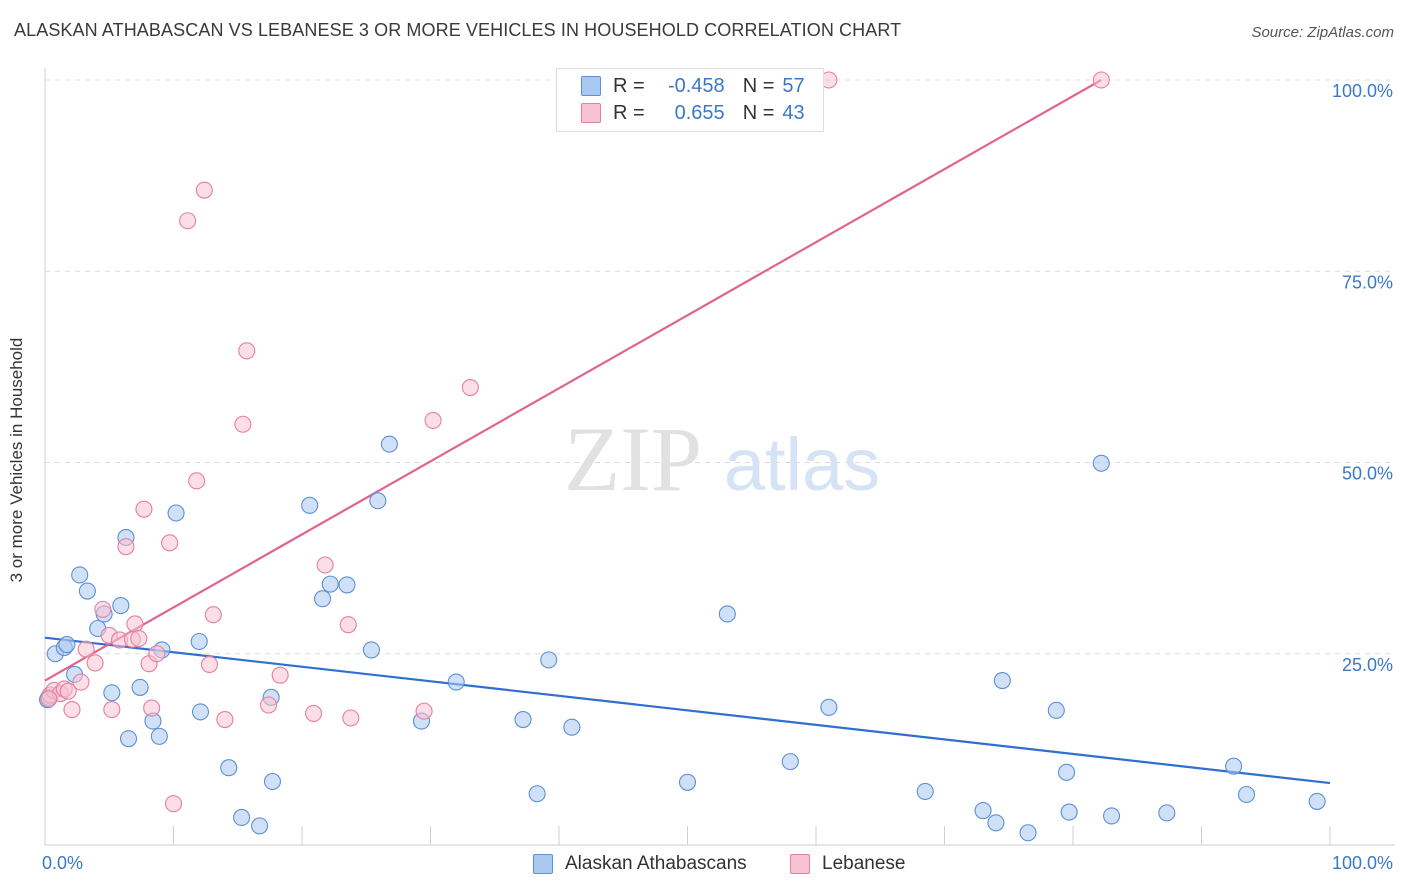 This screenshot has width=1406, height=892. Describe the element at coordinates (793, 112) in the screenshot. I see `legend-n-value: 43` at that location.